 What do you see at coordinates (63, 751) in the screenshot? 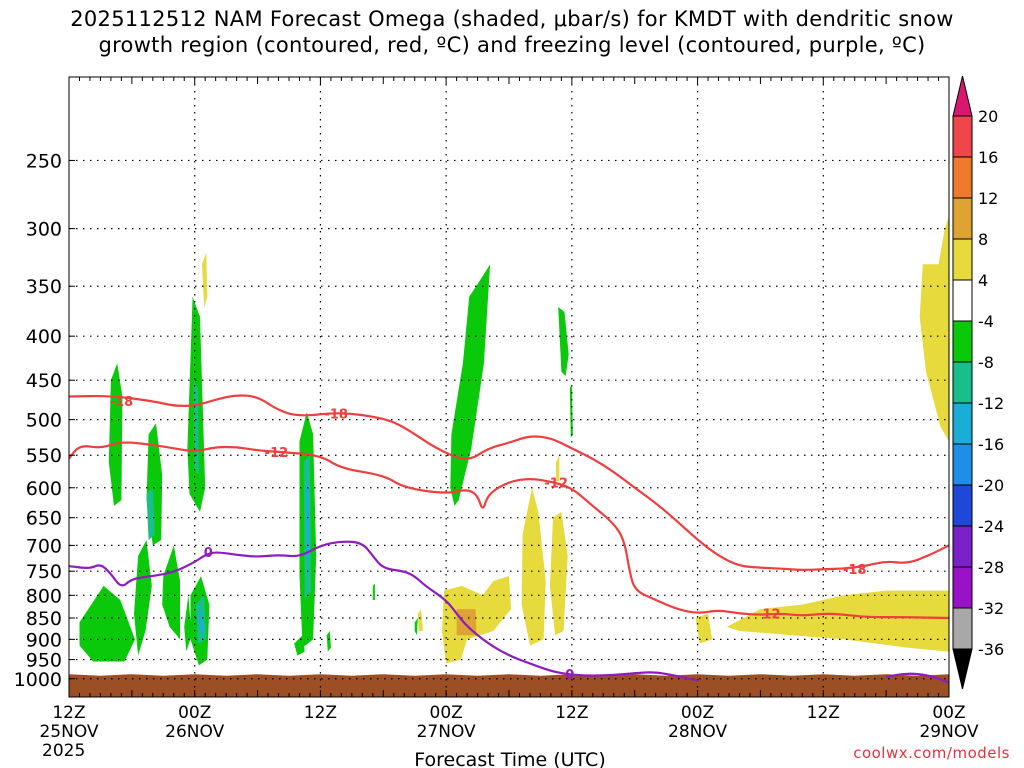
I see `x-tick-text: 2025` at bounding box center [63, 751].